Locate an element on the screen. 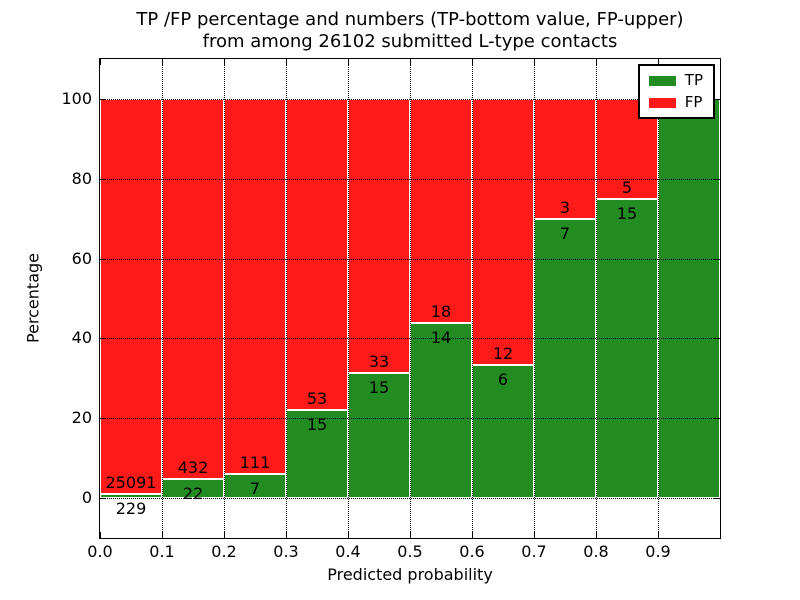 This screenshot has width=800, height=600. fp-count-label: 33 is located at coordinates (379, 362).